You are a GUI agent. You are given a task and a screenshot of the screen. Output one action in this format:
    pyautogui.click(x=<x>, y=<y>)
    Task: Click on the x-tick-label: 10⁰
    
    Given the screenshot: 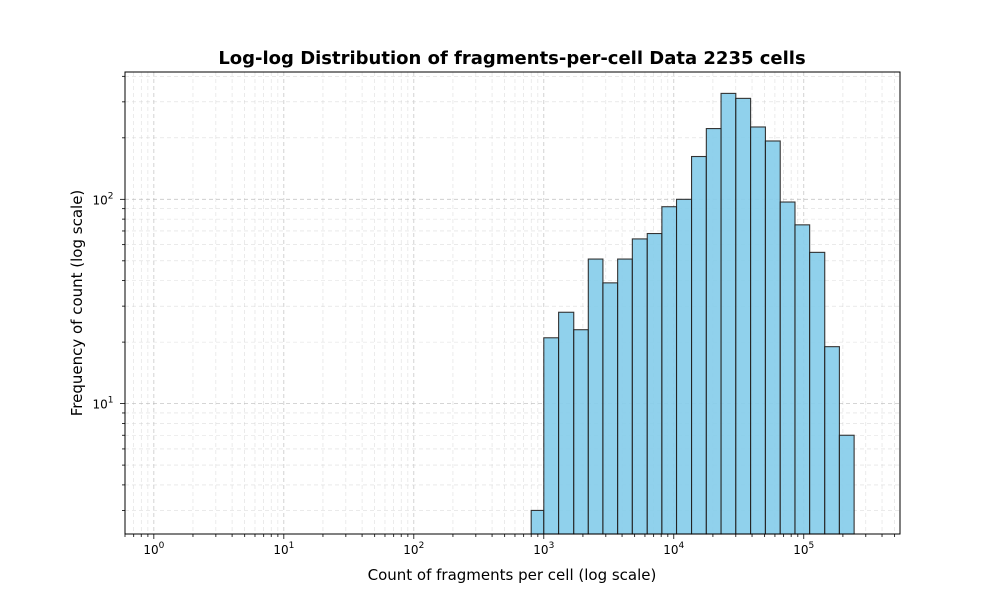 What is the action you would take?
    pyautogui.click(x=153, y=549)
    